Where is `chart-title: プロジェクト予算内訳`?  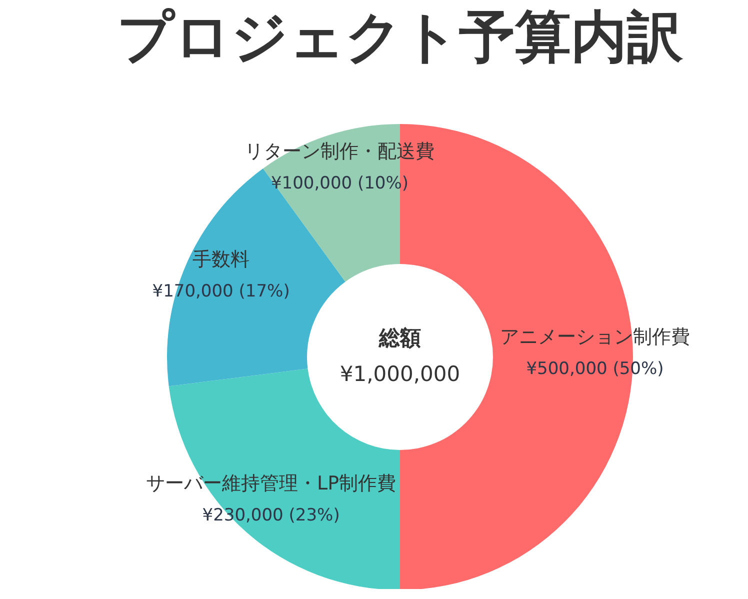 chart-title: プロジェクト予算内訳 is located at coordinates (400, 37).